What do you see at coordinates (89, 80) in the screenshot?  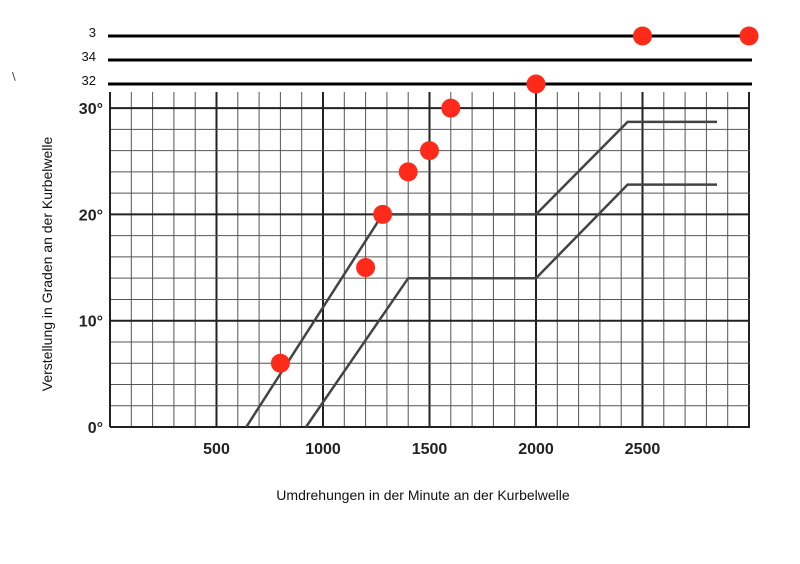 I see `reference-line-label: 32` at bounding box center [89, 80].